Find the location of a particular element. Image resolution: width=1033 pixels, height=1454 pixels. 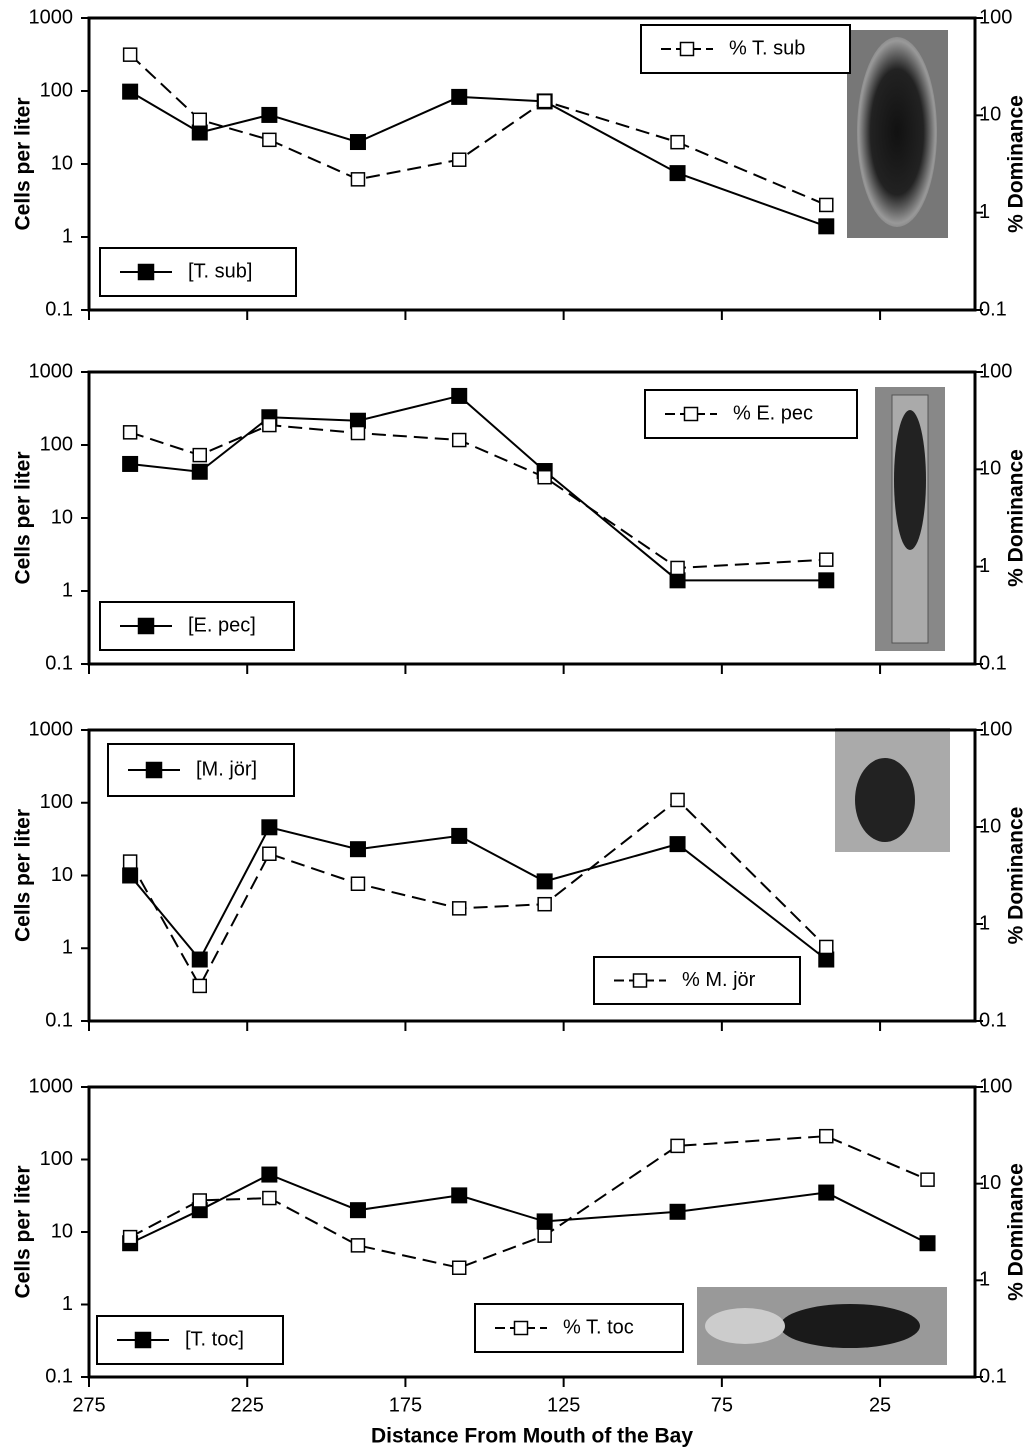

x-tick-label: 75 is located at coordinates (722, 1405).